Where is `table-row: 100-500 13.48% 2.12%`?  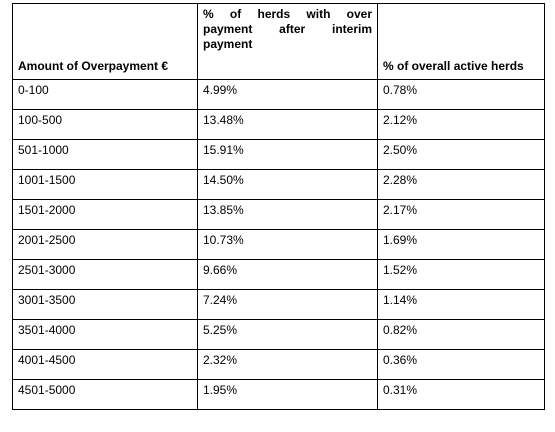 table-row: 100-500 13.48% 2.12% is located at coordinates (278, 124).